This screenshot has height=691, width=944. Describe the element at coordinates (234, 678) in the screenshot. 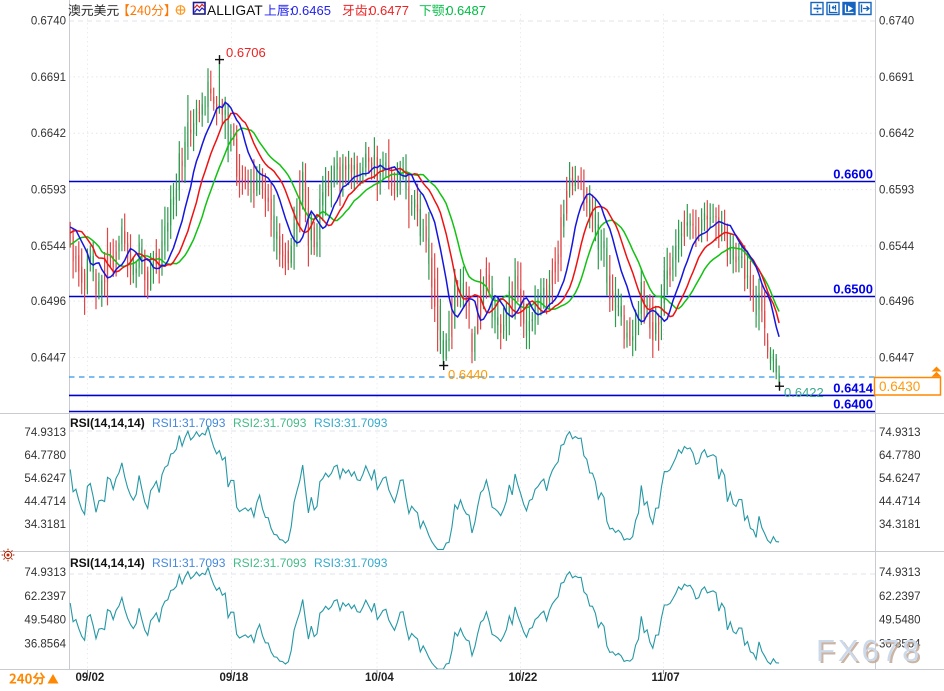

I see `svg-text: 09/18` at that location.